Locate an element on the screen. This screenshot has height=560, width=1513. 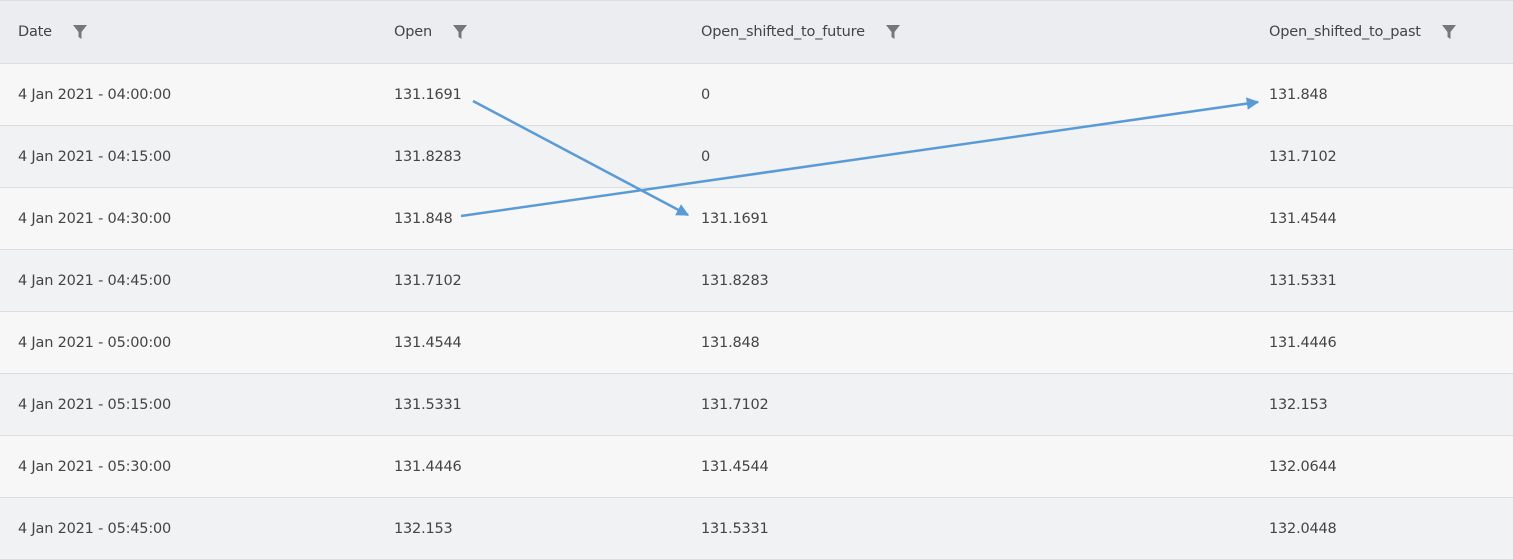
column-title: Open is located at coordinates (413, 32).